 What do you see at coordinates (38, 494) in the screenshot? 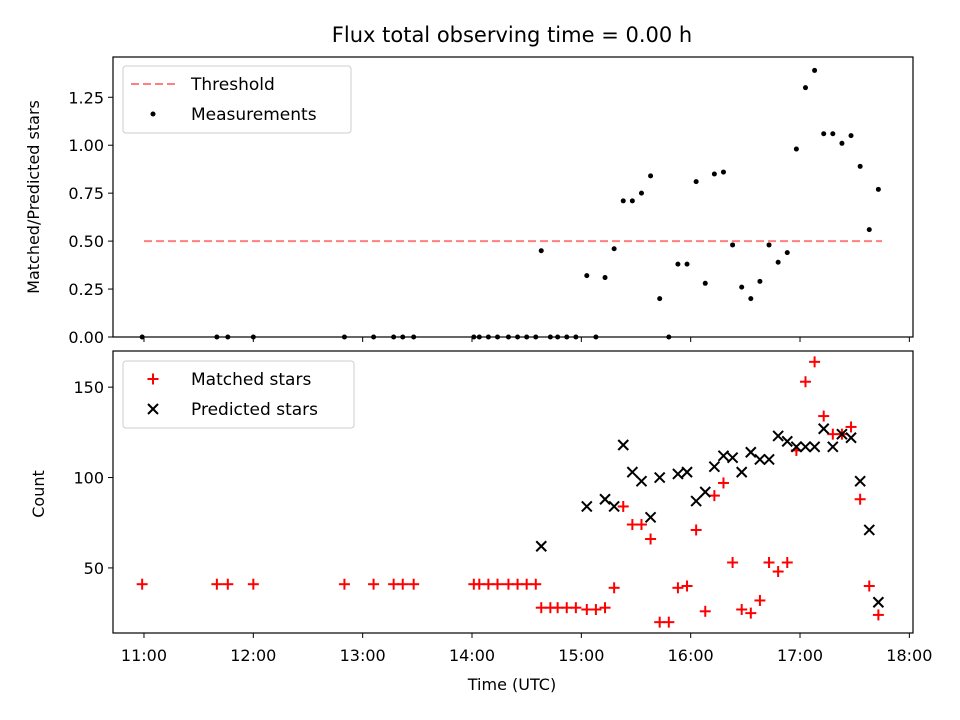
I see `bottom-y-axis-label: Count` at bounding box center [38, 494].